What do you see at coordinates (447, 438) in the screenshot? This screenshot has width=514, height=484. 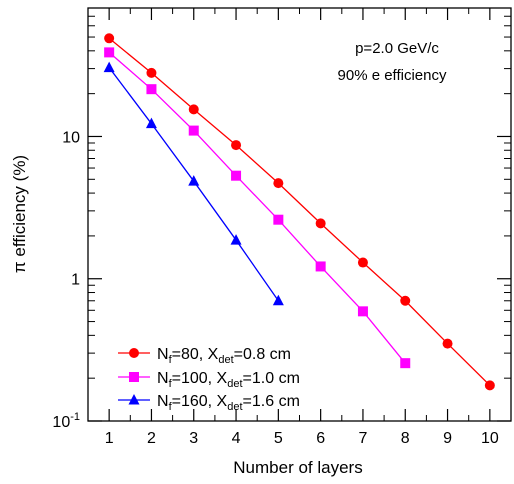 I see `x-tick-label-9: 9` at bounding box center [447, 438].